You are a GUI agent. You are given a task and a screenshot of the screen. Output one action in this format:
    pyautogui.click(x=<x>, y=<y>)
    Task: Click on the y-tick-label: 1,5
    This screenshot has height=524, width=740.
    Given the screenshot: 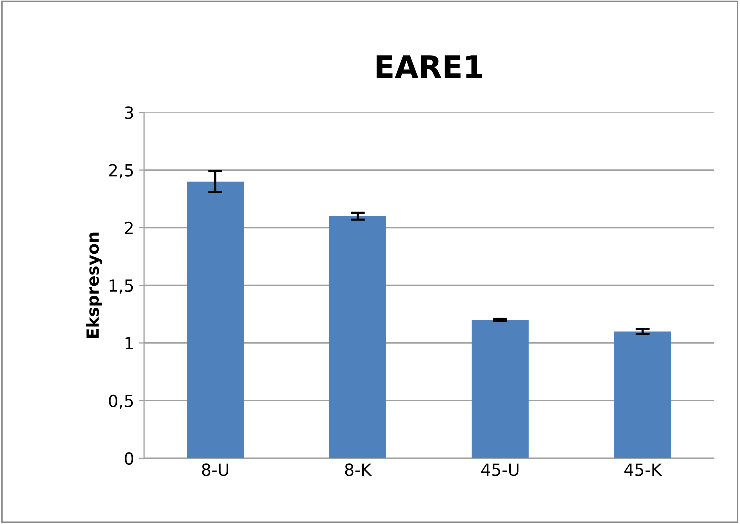 What is the action you would take?
    pyautogui.click(x=122, y=287)
    